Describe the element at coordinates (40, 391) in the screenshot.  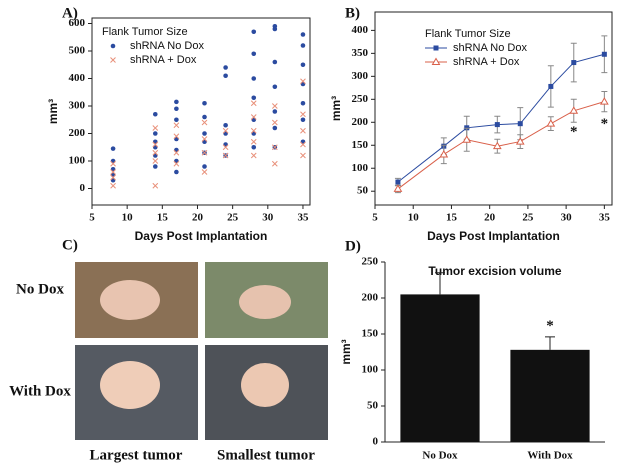
I see `row-label: With Dox` at that location.